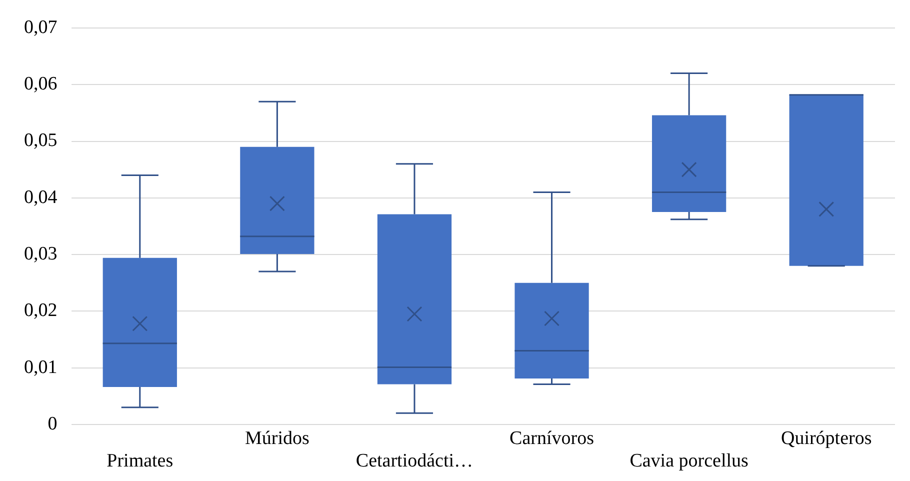 The image size is (910, 481). Describe the element at coordinates (41, 367) in the screenshot. I see `y-tick-label: 0,01` at that location.